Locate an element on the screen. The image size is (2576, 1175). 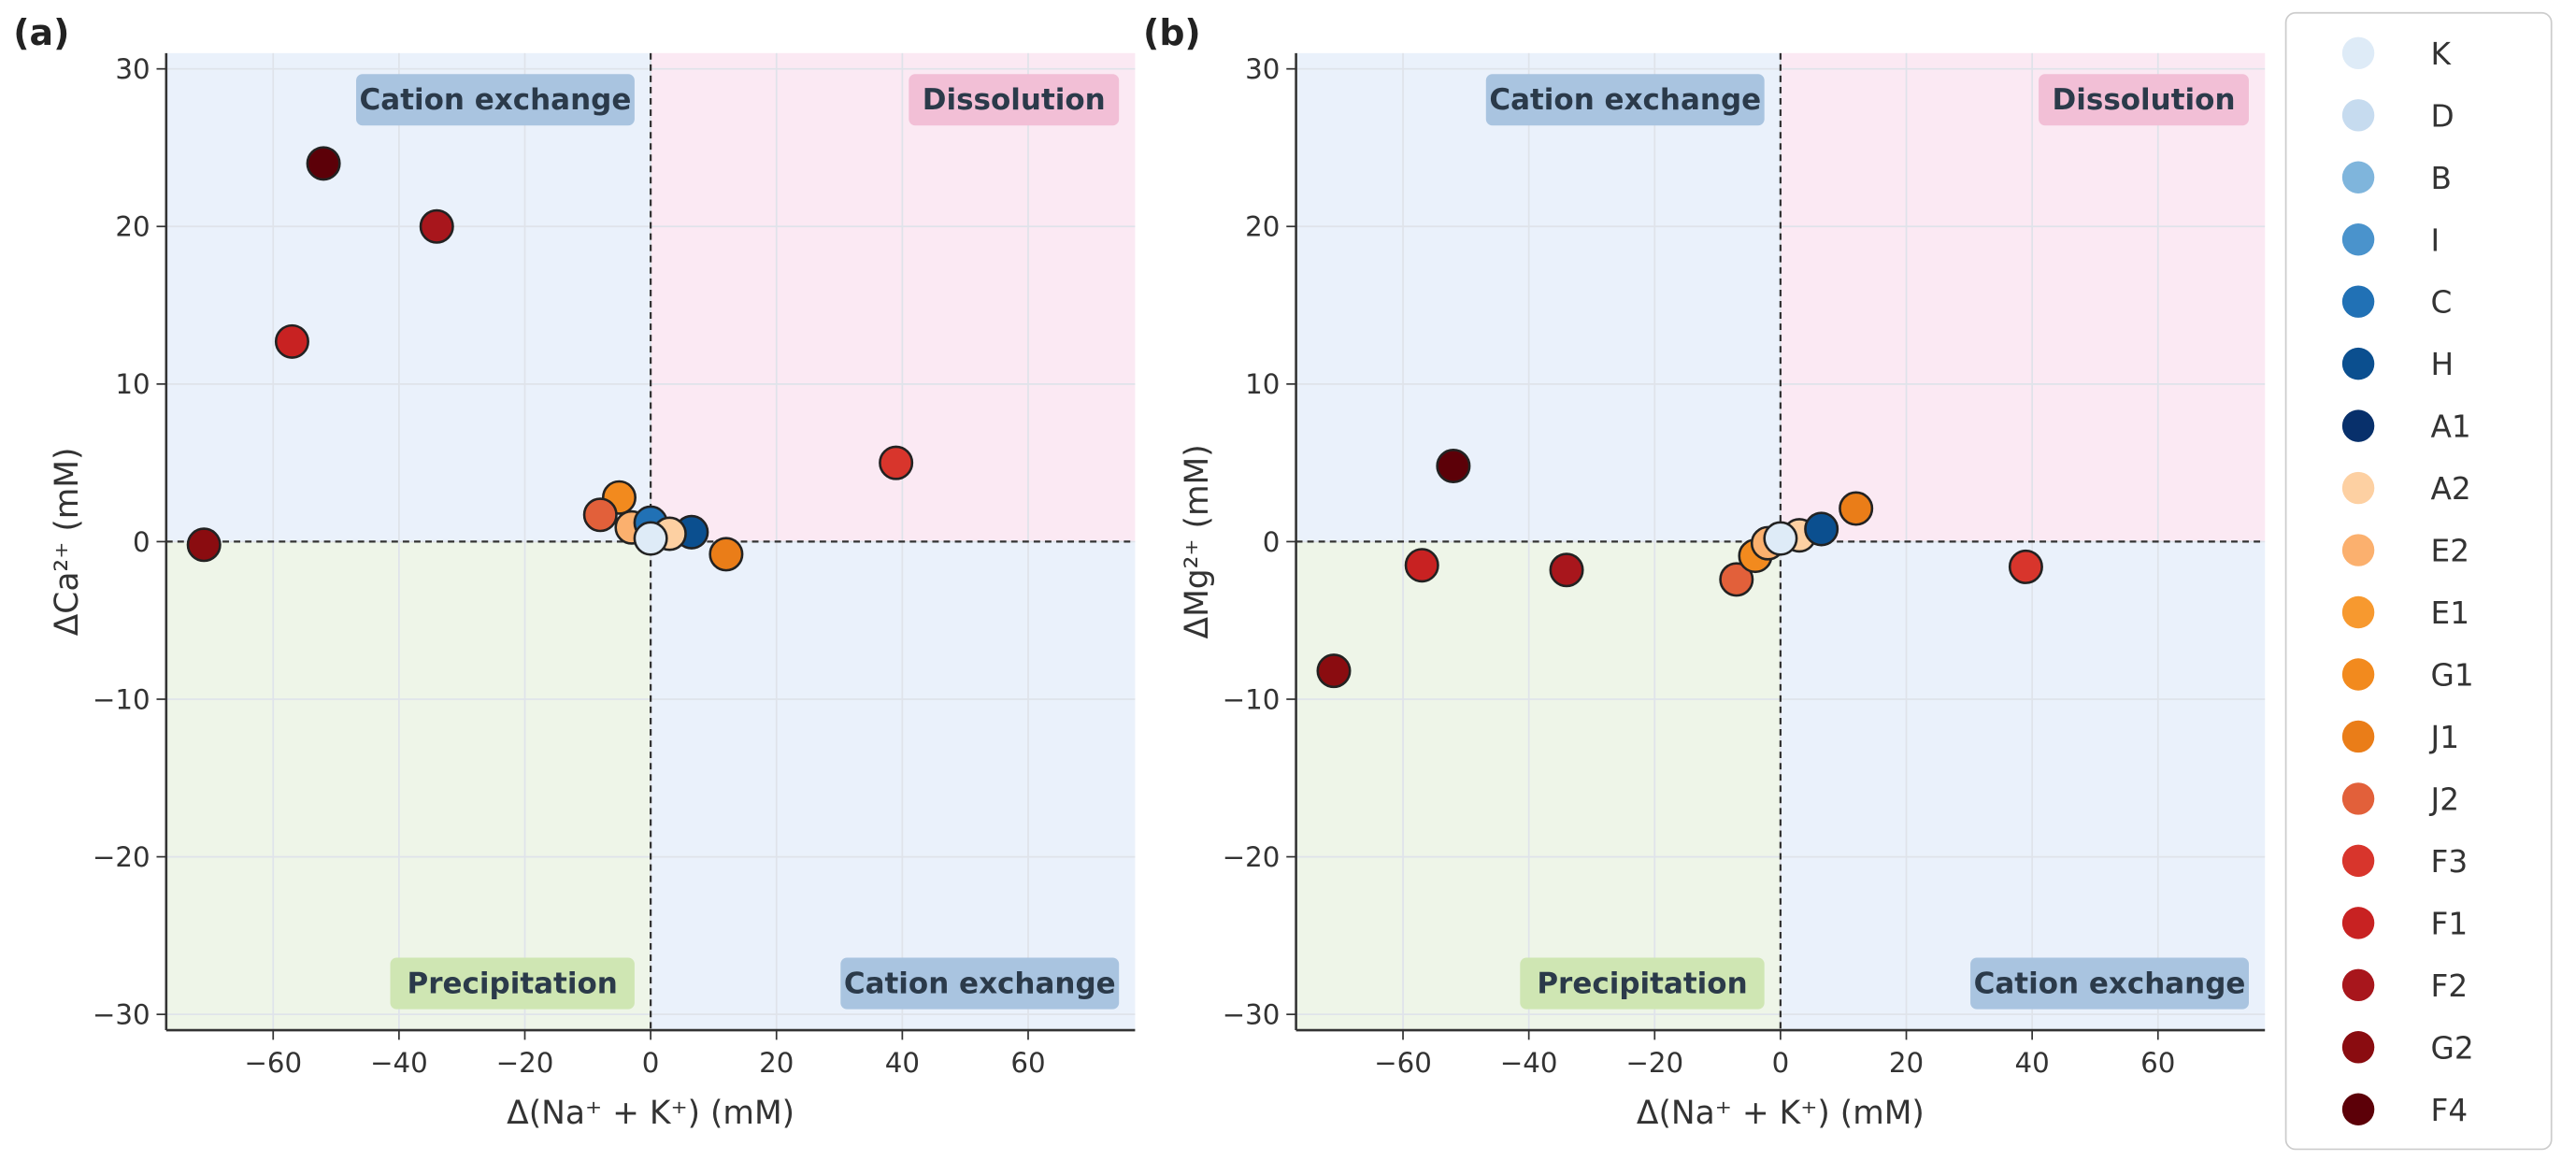
legend-marker-C is located at coordinates (2358, 301).